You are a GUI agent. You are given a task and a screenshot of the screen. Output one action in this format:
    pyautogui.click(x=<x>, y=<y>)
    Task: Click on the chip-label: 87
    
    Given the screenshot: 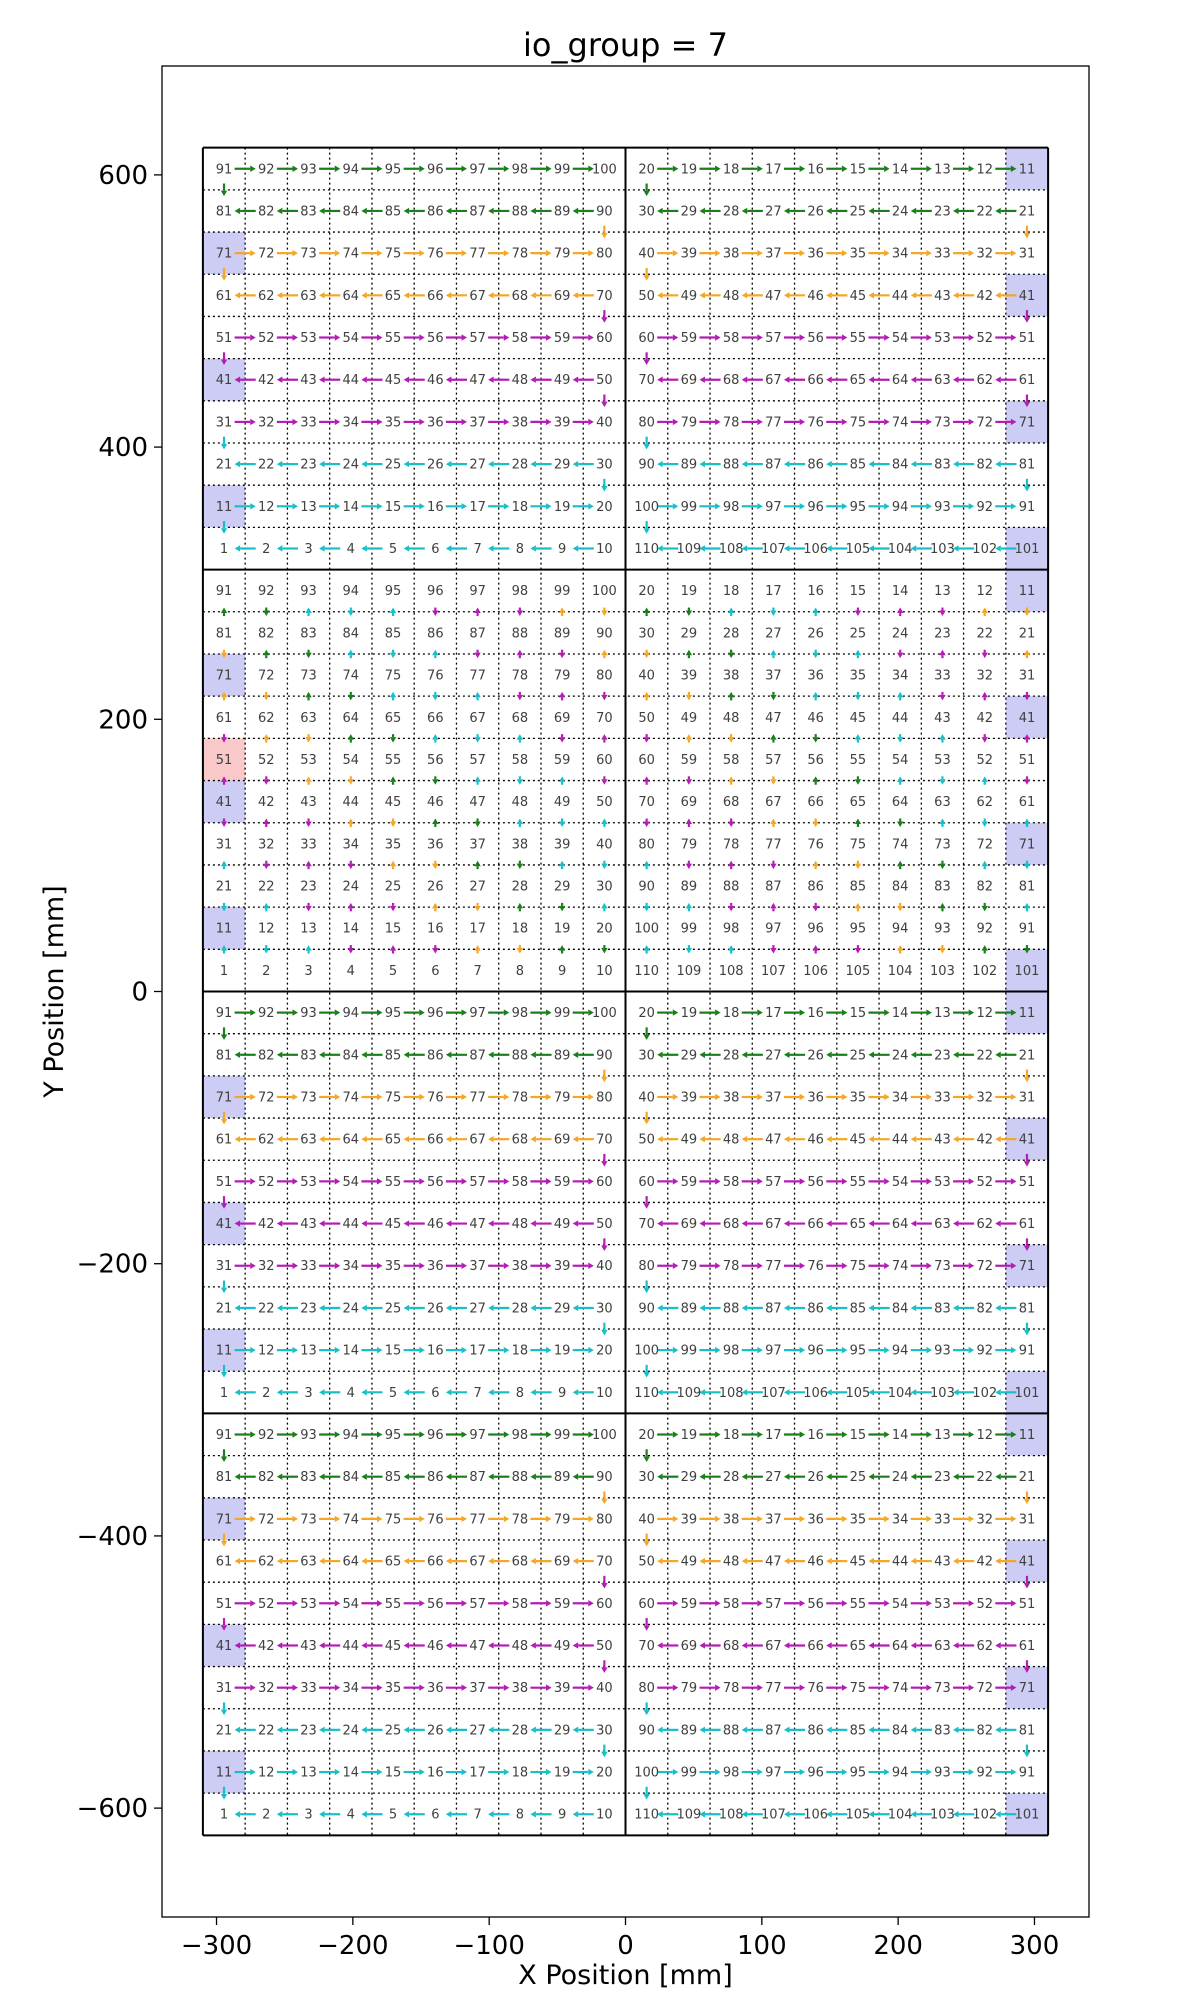 What is the action you would take?
    pyautogui.click(x=477, y=633)
    